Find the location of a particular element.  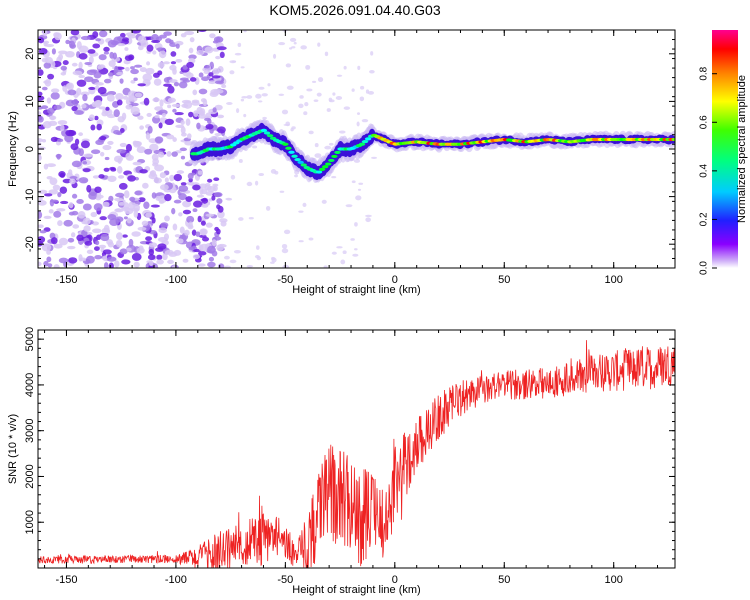

x-tick-label: 50 is located at coordinates (504, 580).